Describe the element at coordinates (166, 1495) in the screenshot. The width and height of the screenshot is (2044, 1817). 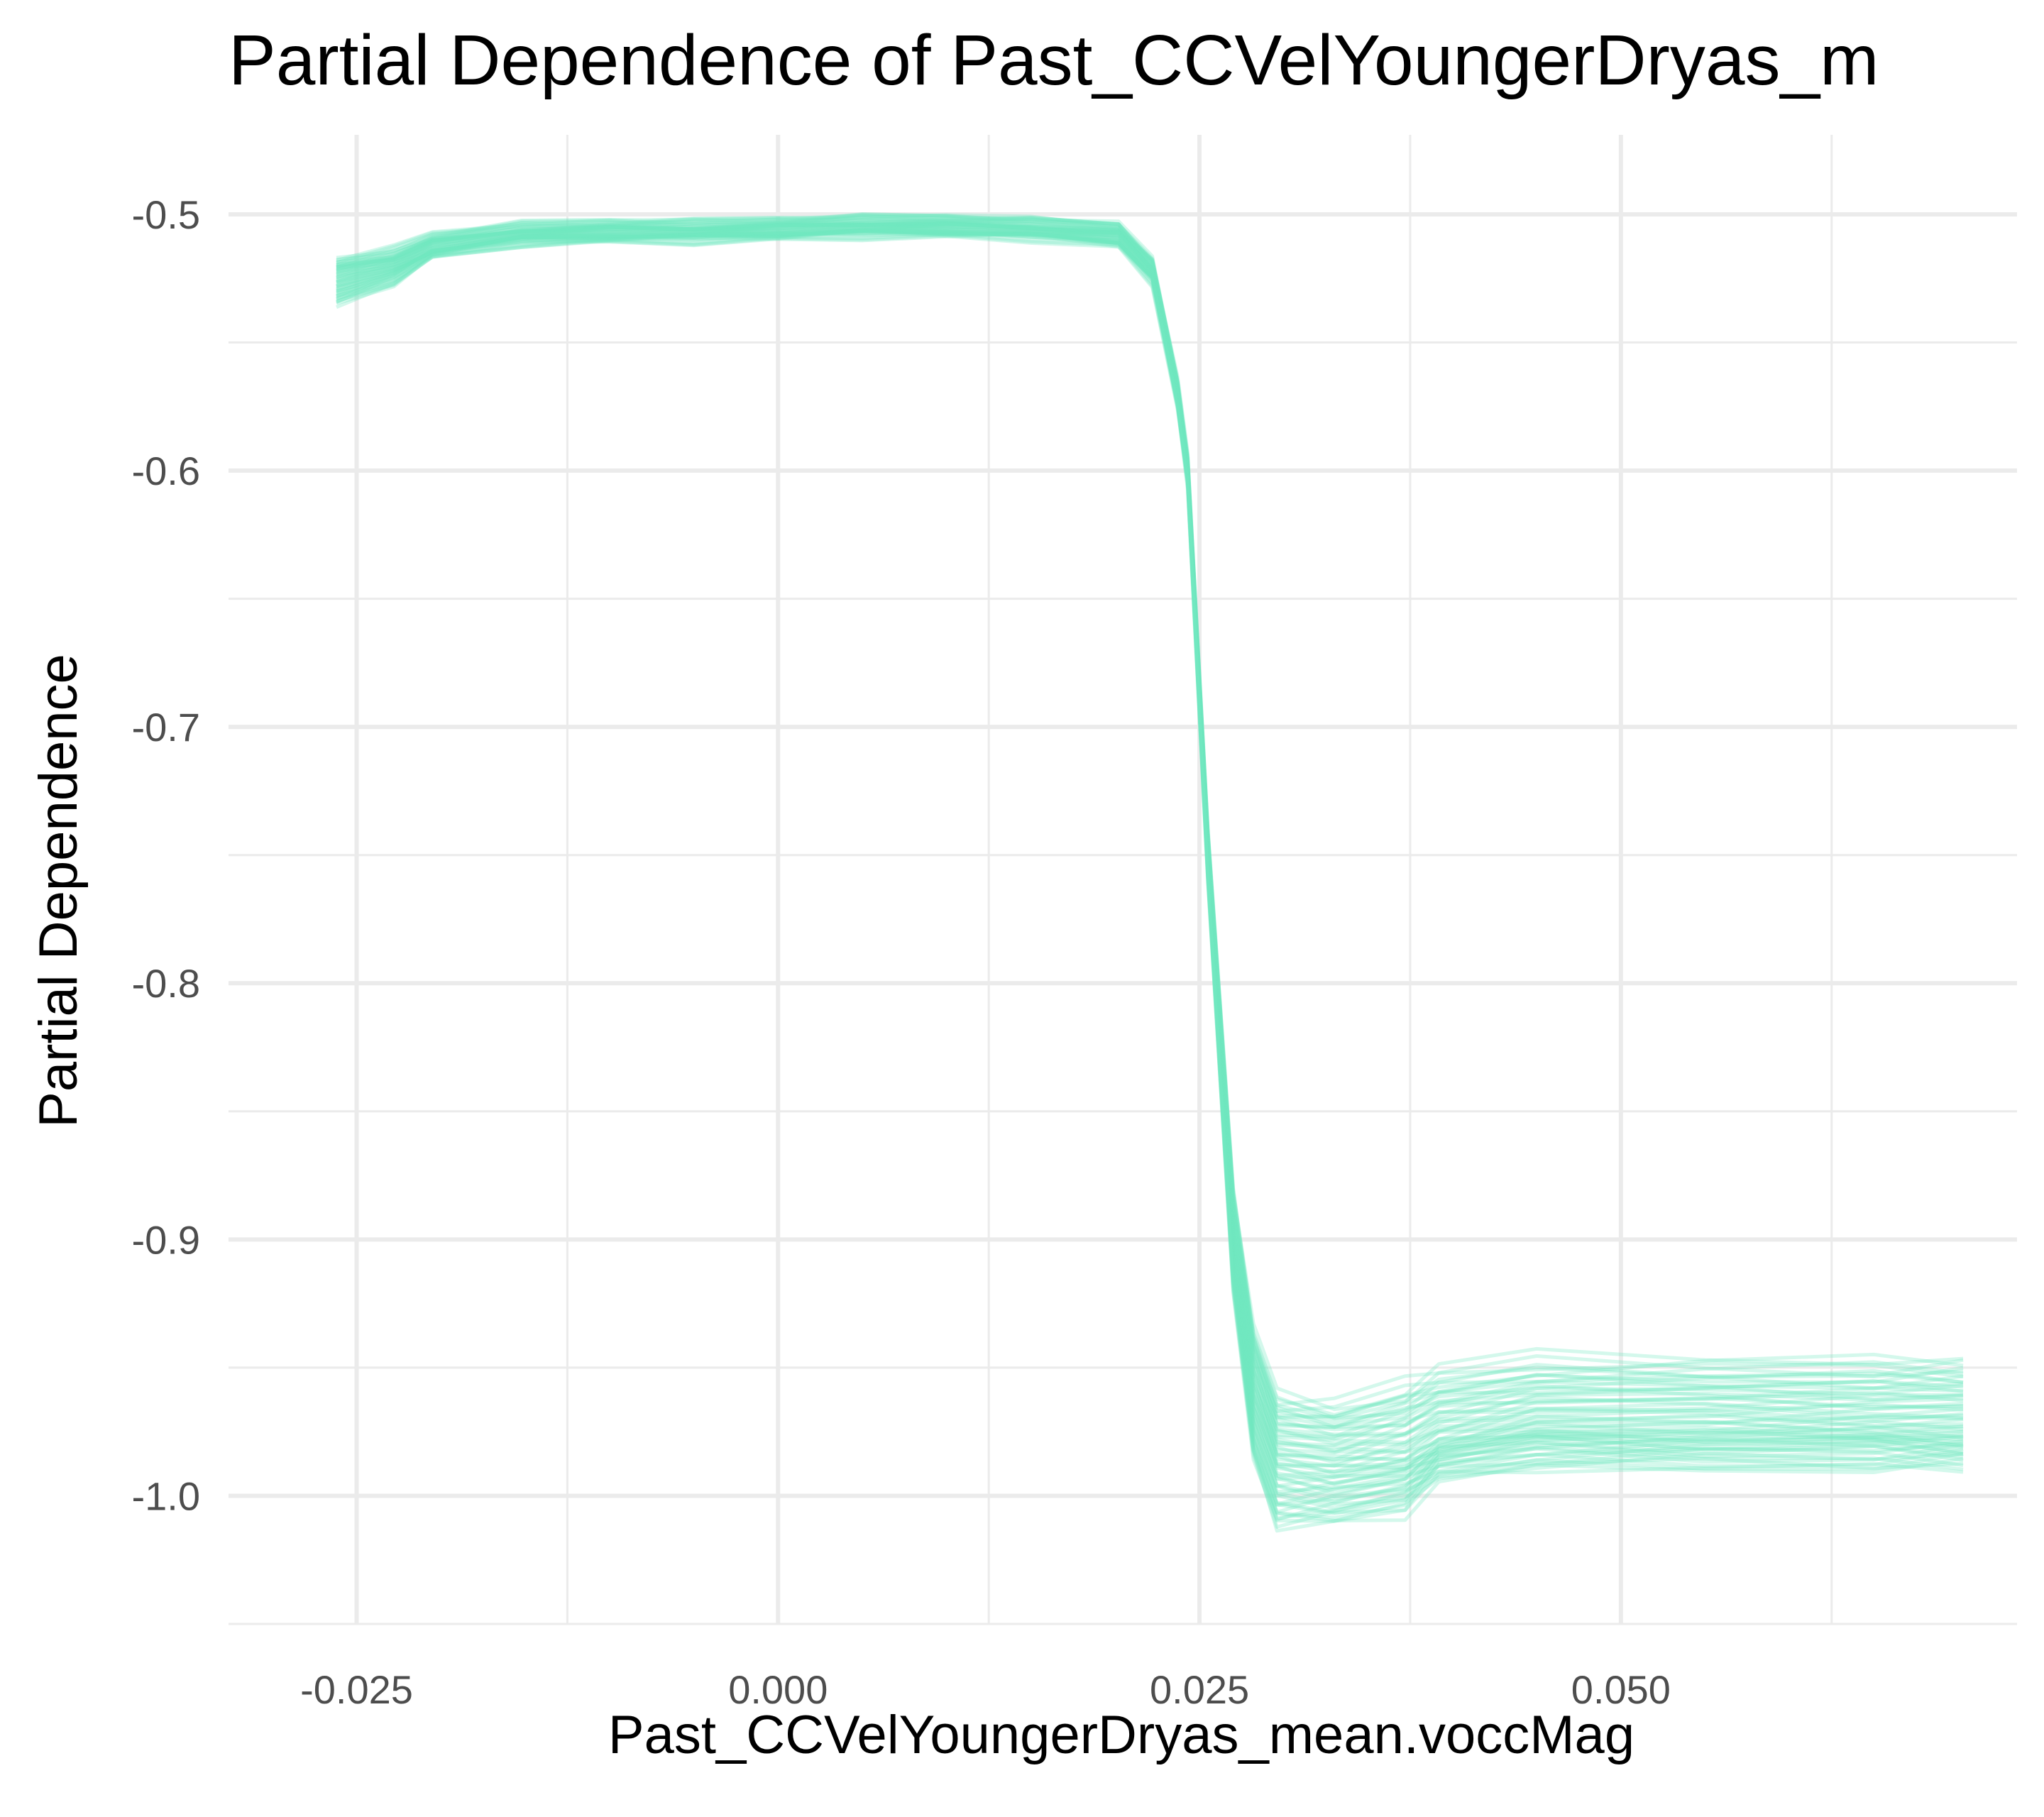
I see `y-tick-label: -1.0` at that location.